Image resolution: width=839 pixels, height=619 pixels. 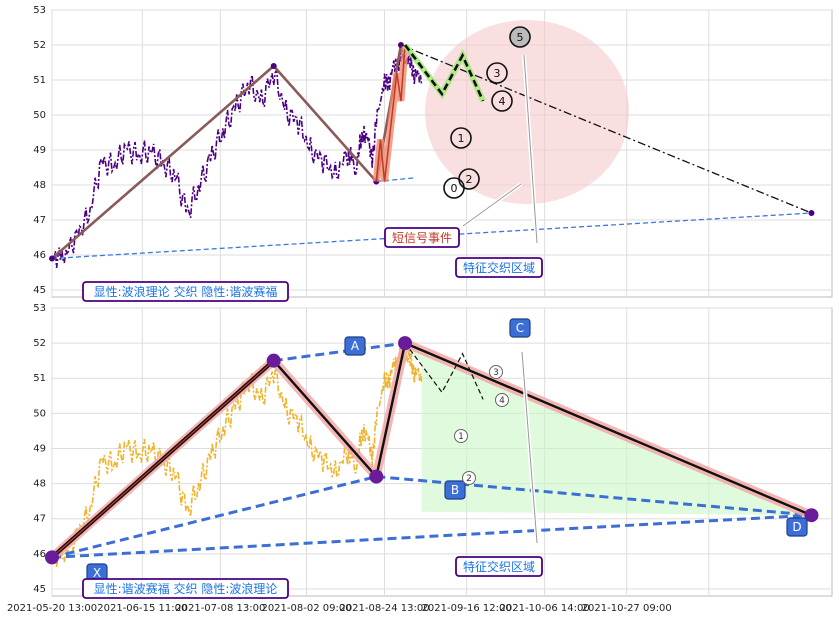 What do you see at coordinates (811, 515) in the screenshot?
I see `pattern-point-D` at bounding box center [811, 515].